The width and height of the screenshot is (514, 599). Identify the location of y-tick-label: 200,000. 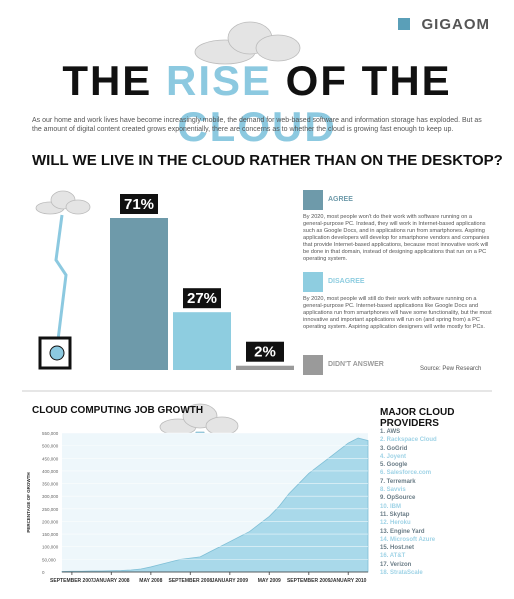
(50, 521).